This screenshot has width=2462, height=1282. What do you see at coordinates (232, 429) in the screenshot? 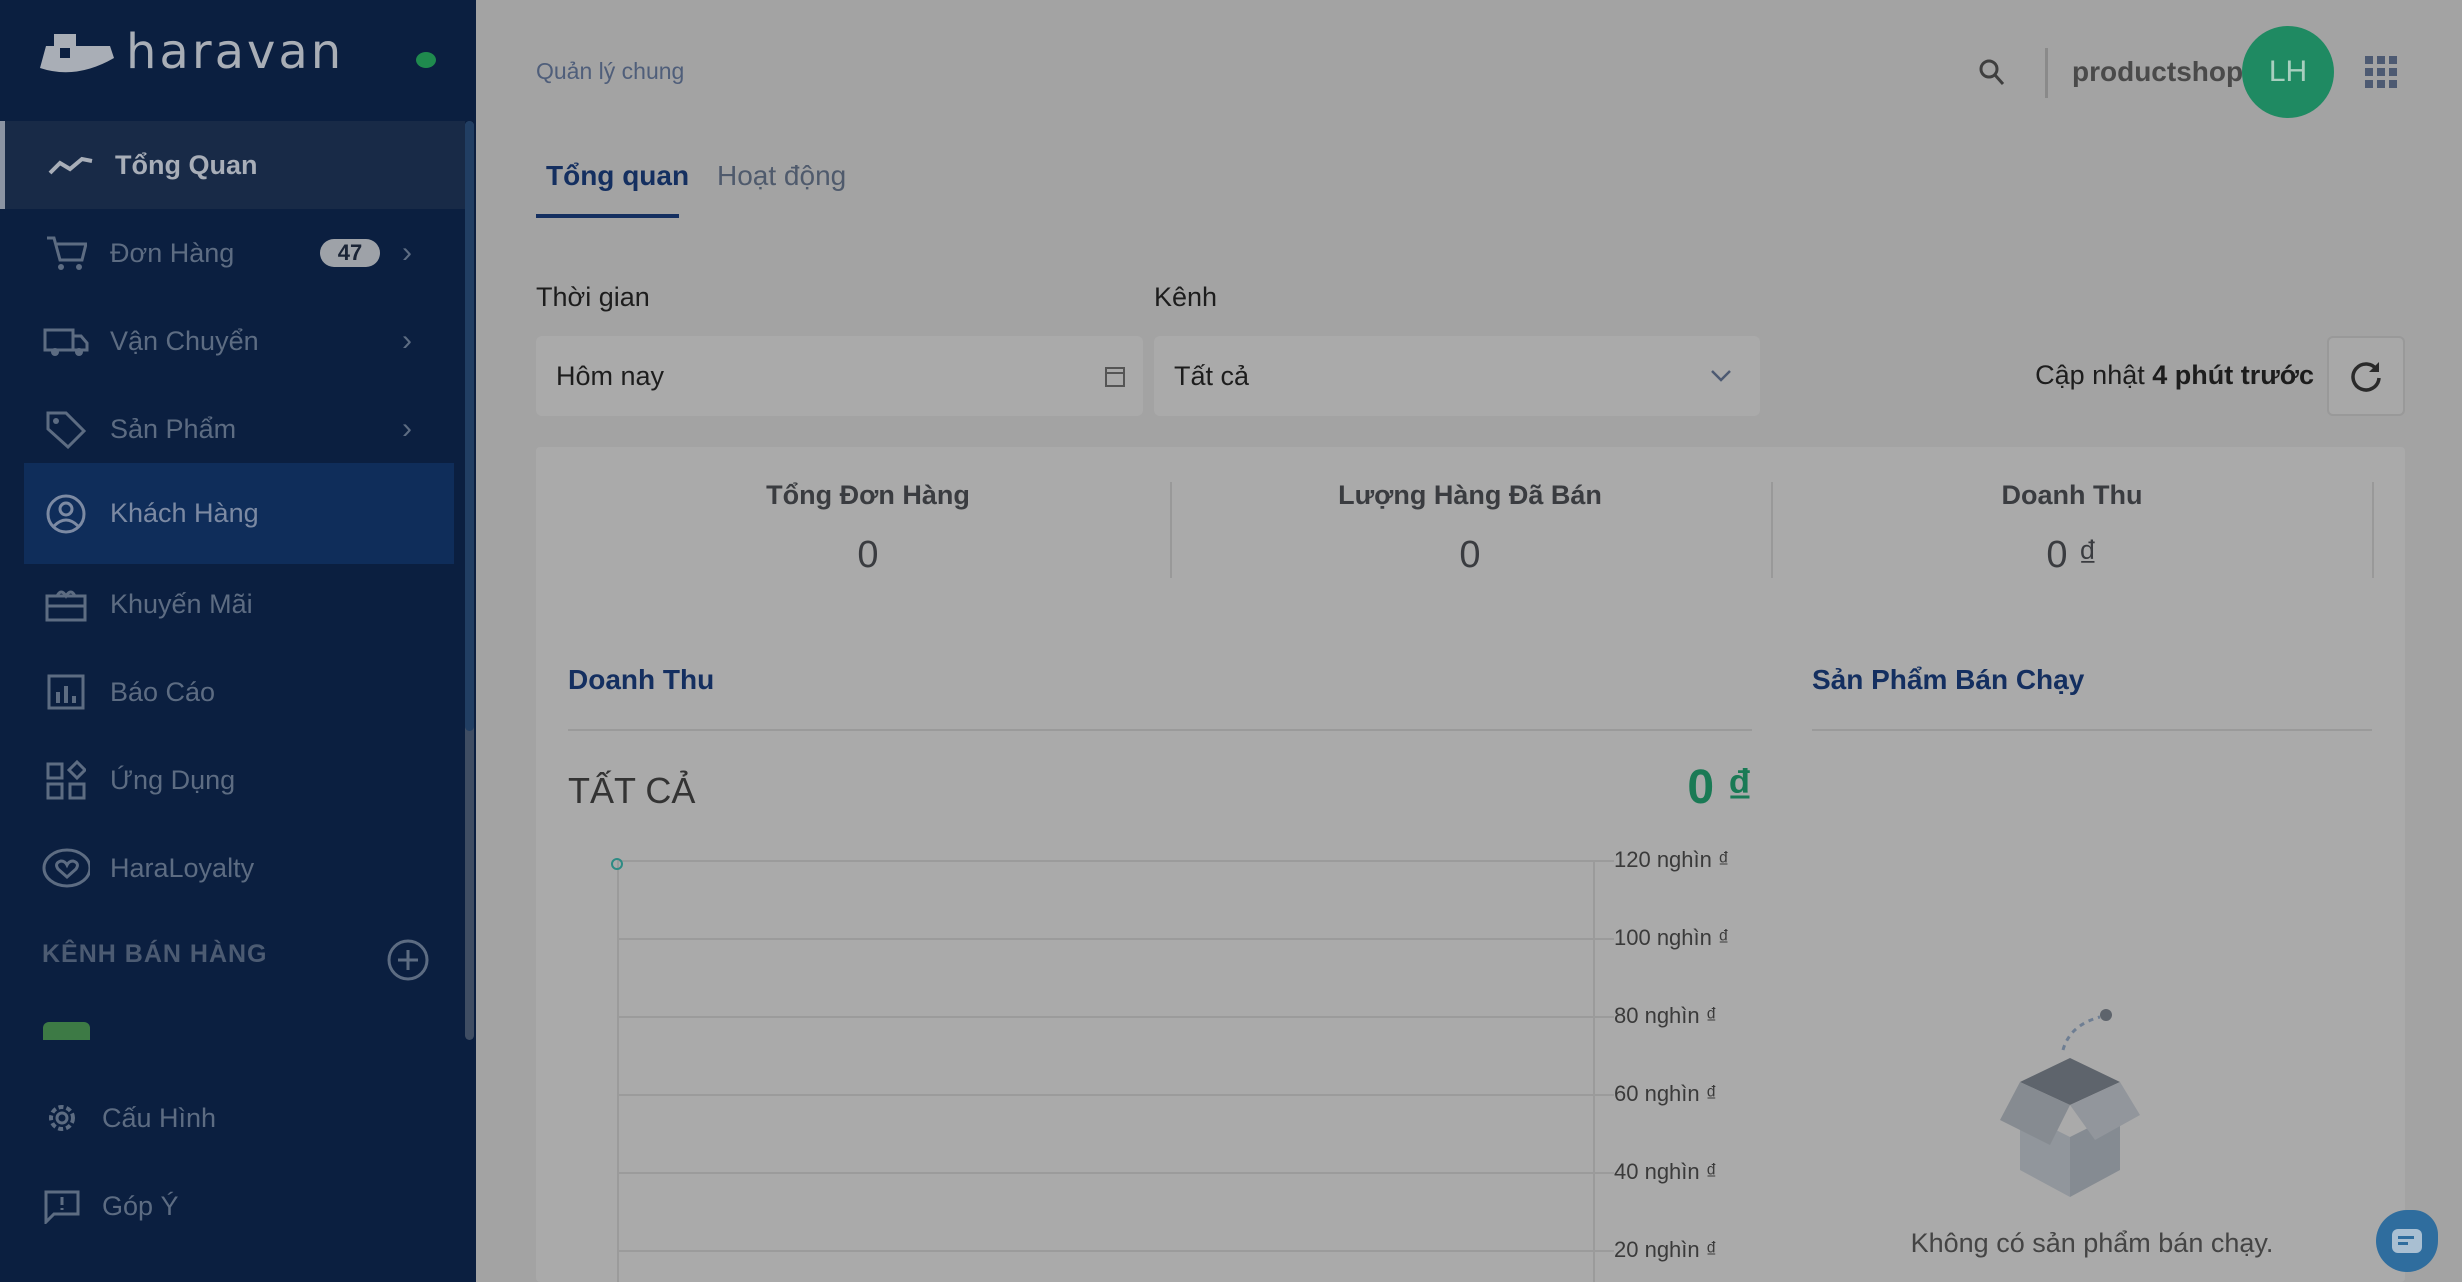
I see `sidebar-item-san-pham: Sản Phẩm ›` at bounding box center [232, 429].